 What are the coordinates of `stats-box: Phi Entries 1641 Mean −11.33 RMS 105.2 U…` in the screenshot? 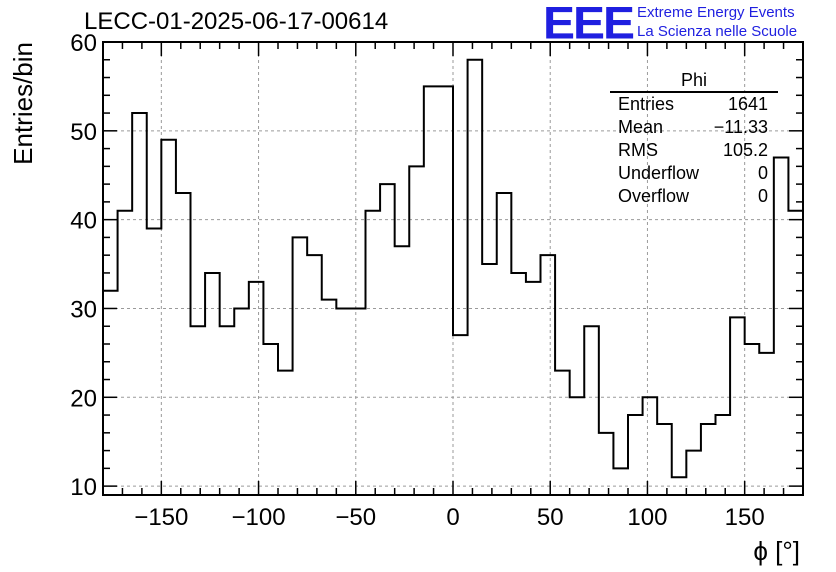 It's located at (694, 139).